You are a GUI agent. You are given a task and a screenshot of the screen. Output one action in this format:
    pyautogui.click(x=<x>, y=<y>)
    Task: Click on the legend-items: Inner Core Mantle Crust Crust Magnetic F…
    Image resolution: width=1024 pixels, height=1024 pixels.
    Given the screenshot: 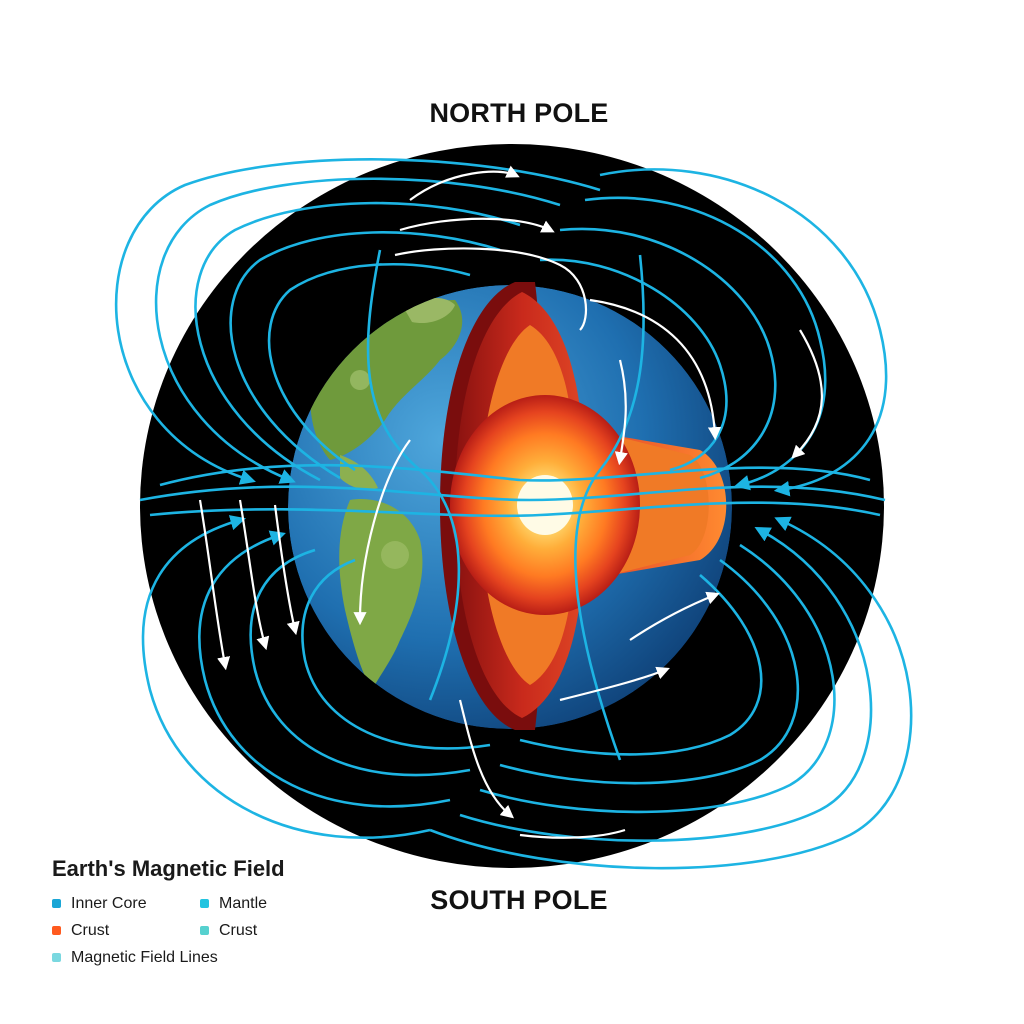 What is the action you would take?
    pyautogui.click(x=196, y=930)
    